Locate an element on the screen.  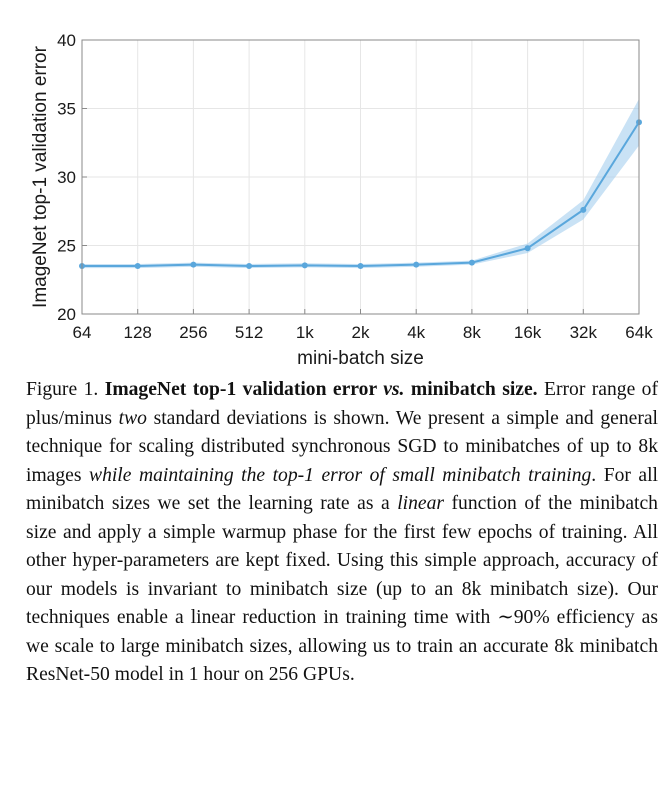
x-tick-label: 2k is located at coordinates (361, 332).